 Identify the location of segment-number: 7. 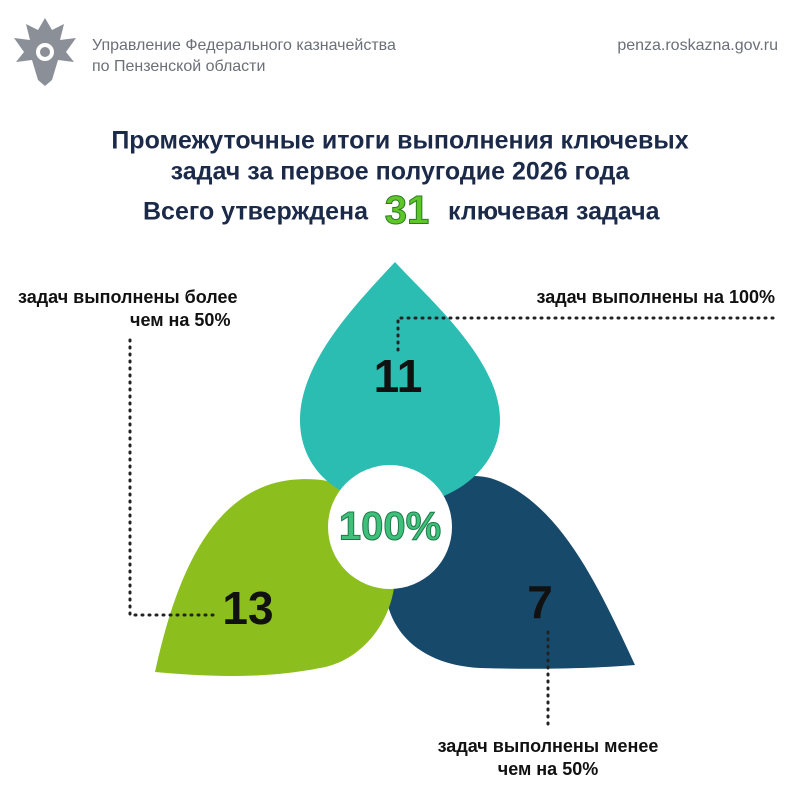
(540, 602).